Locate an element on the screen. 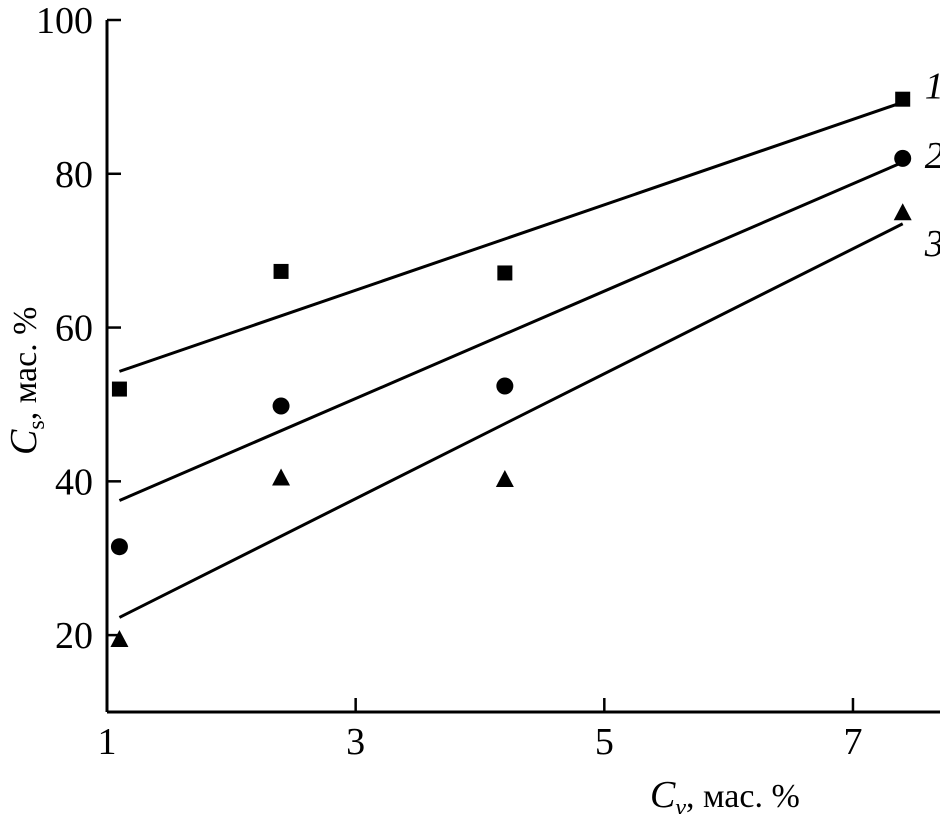 The width and height of the screenshot is (940, 814). series-label-1: 1 is located at coordinates (932, 86).